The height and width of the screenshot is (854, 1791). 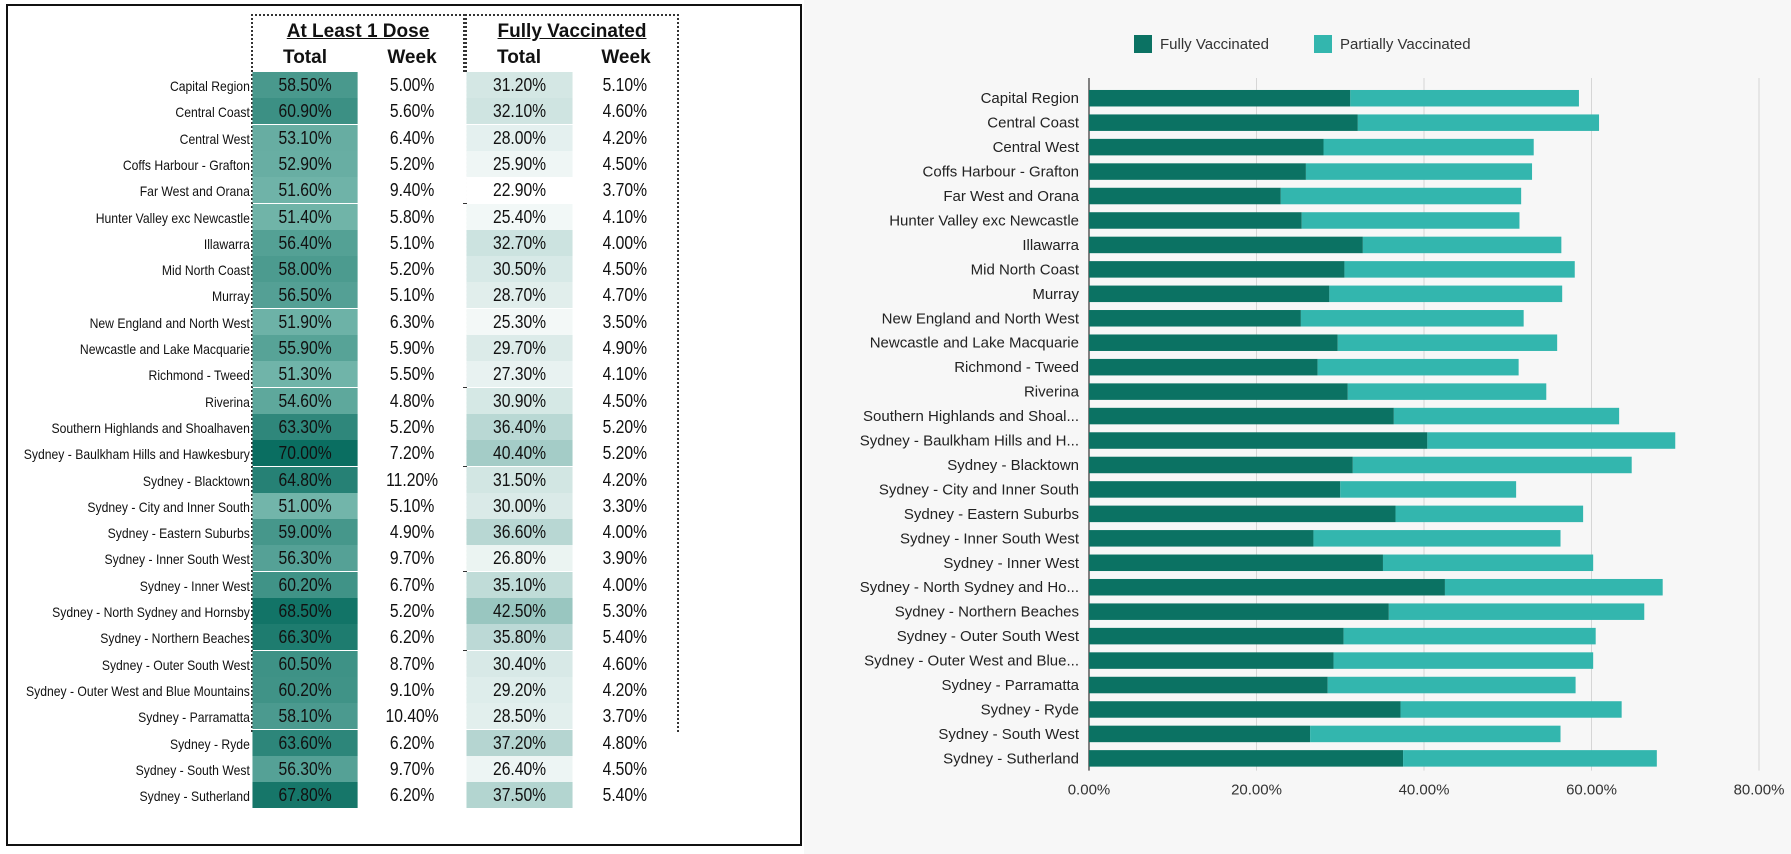 I want to click on full-total-cell: 29.20%, so click(x=519, y=689).